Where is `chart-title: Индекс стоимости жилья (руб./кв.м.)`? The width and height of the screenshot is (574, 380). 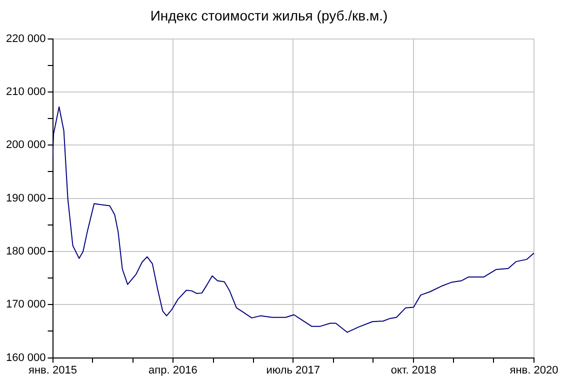 chart-title: Индекс стоимости жилья (руб./кв.м.) is located at coordinates (269, 15).